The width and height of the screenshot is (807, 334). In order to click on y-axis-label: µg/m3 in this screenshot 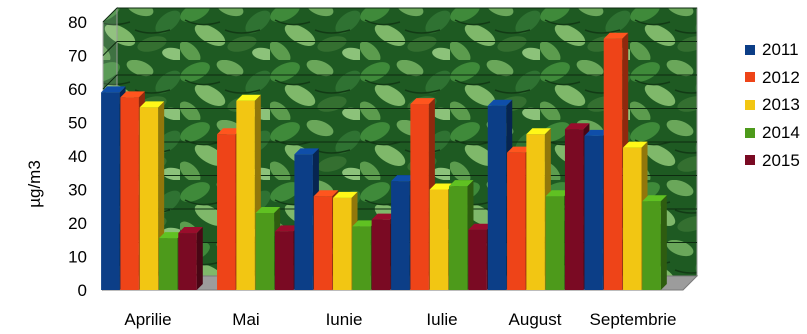, I will do `click(34, 184)`.